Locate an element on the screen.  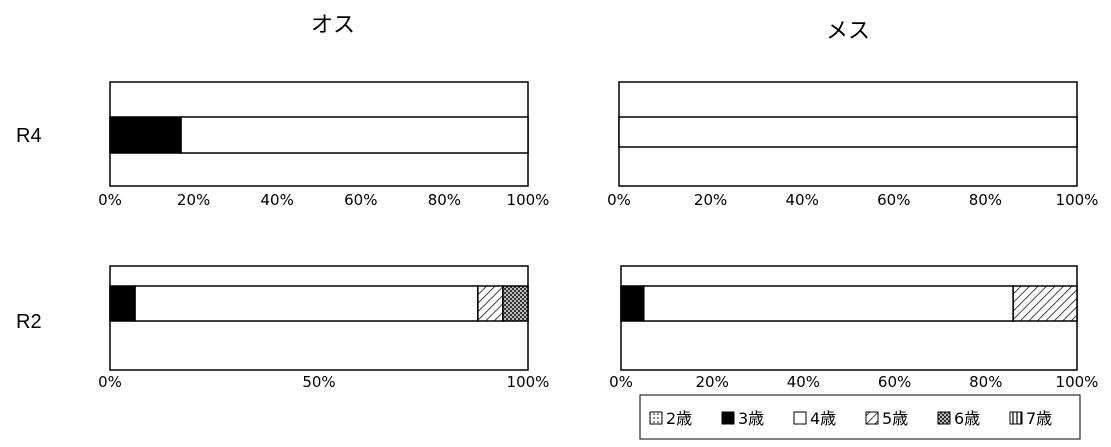
bar-segment-6歳 is located at coordinates (515, 303).